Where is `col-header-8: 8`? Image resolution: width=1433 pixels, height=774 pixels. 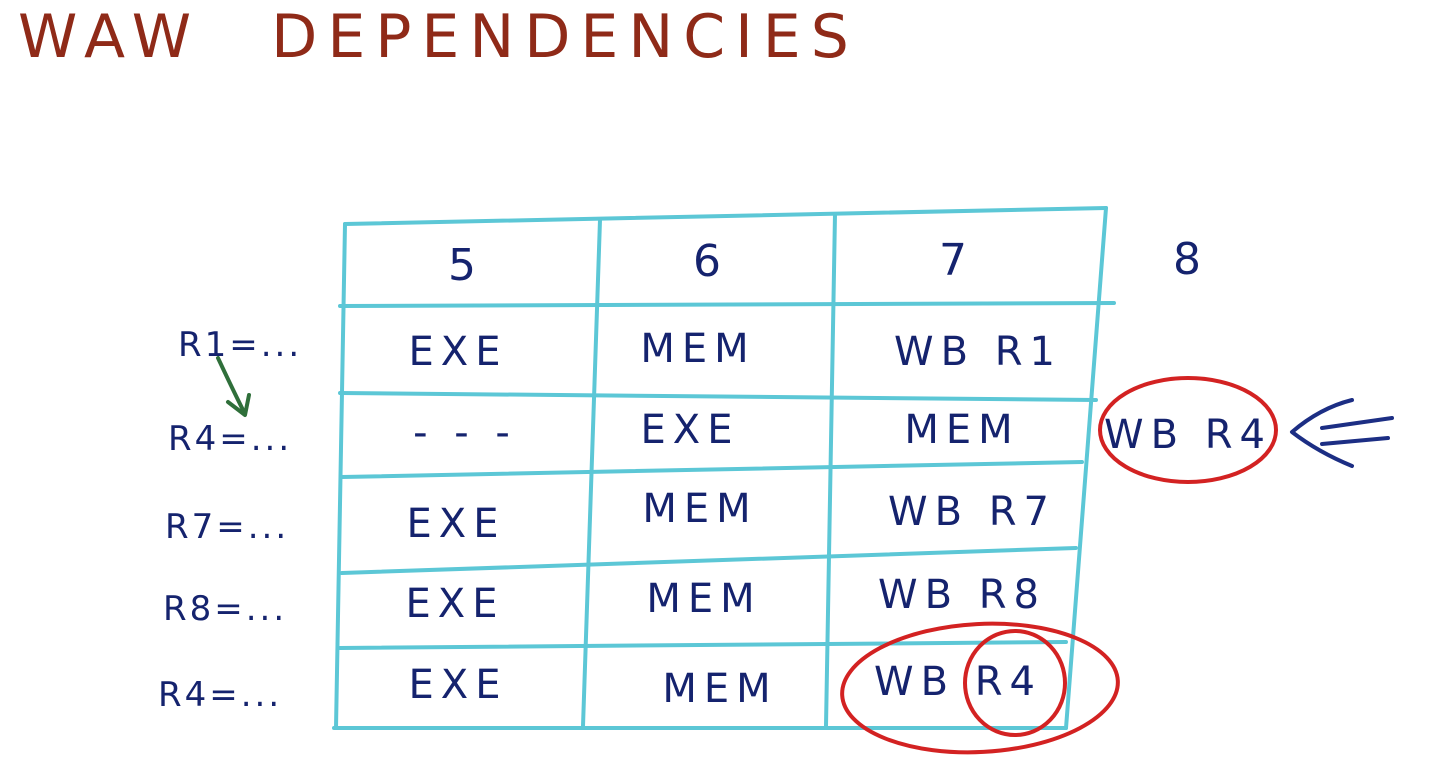 col-header-8: 8 is located at coordinates (1187, 259).